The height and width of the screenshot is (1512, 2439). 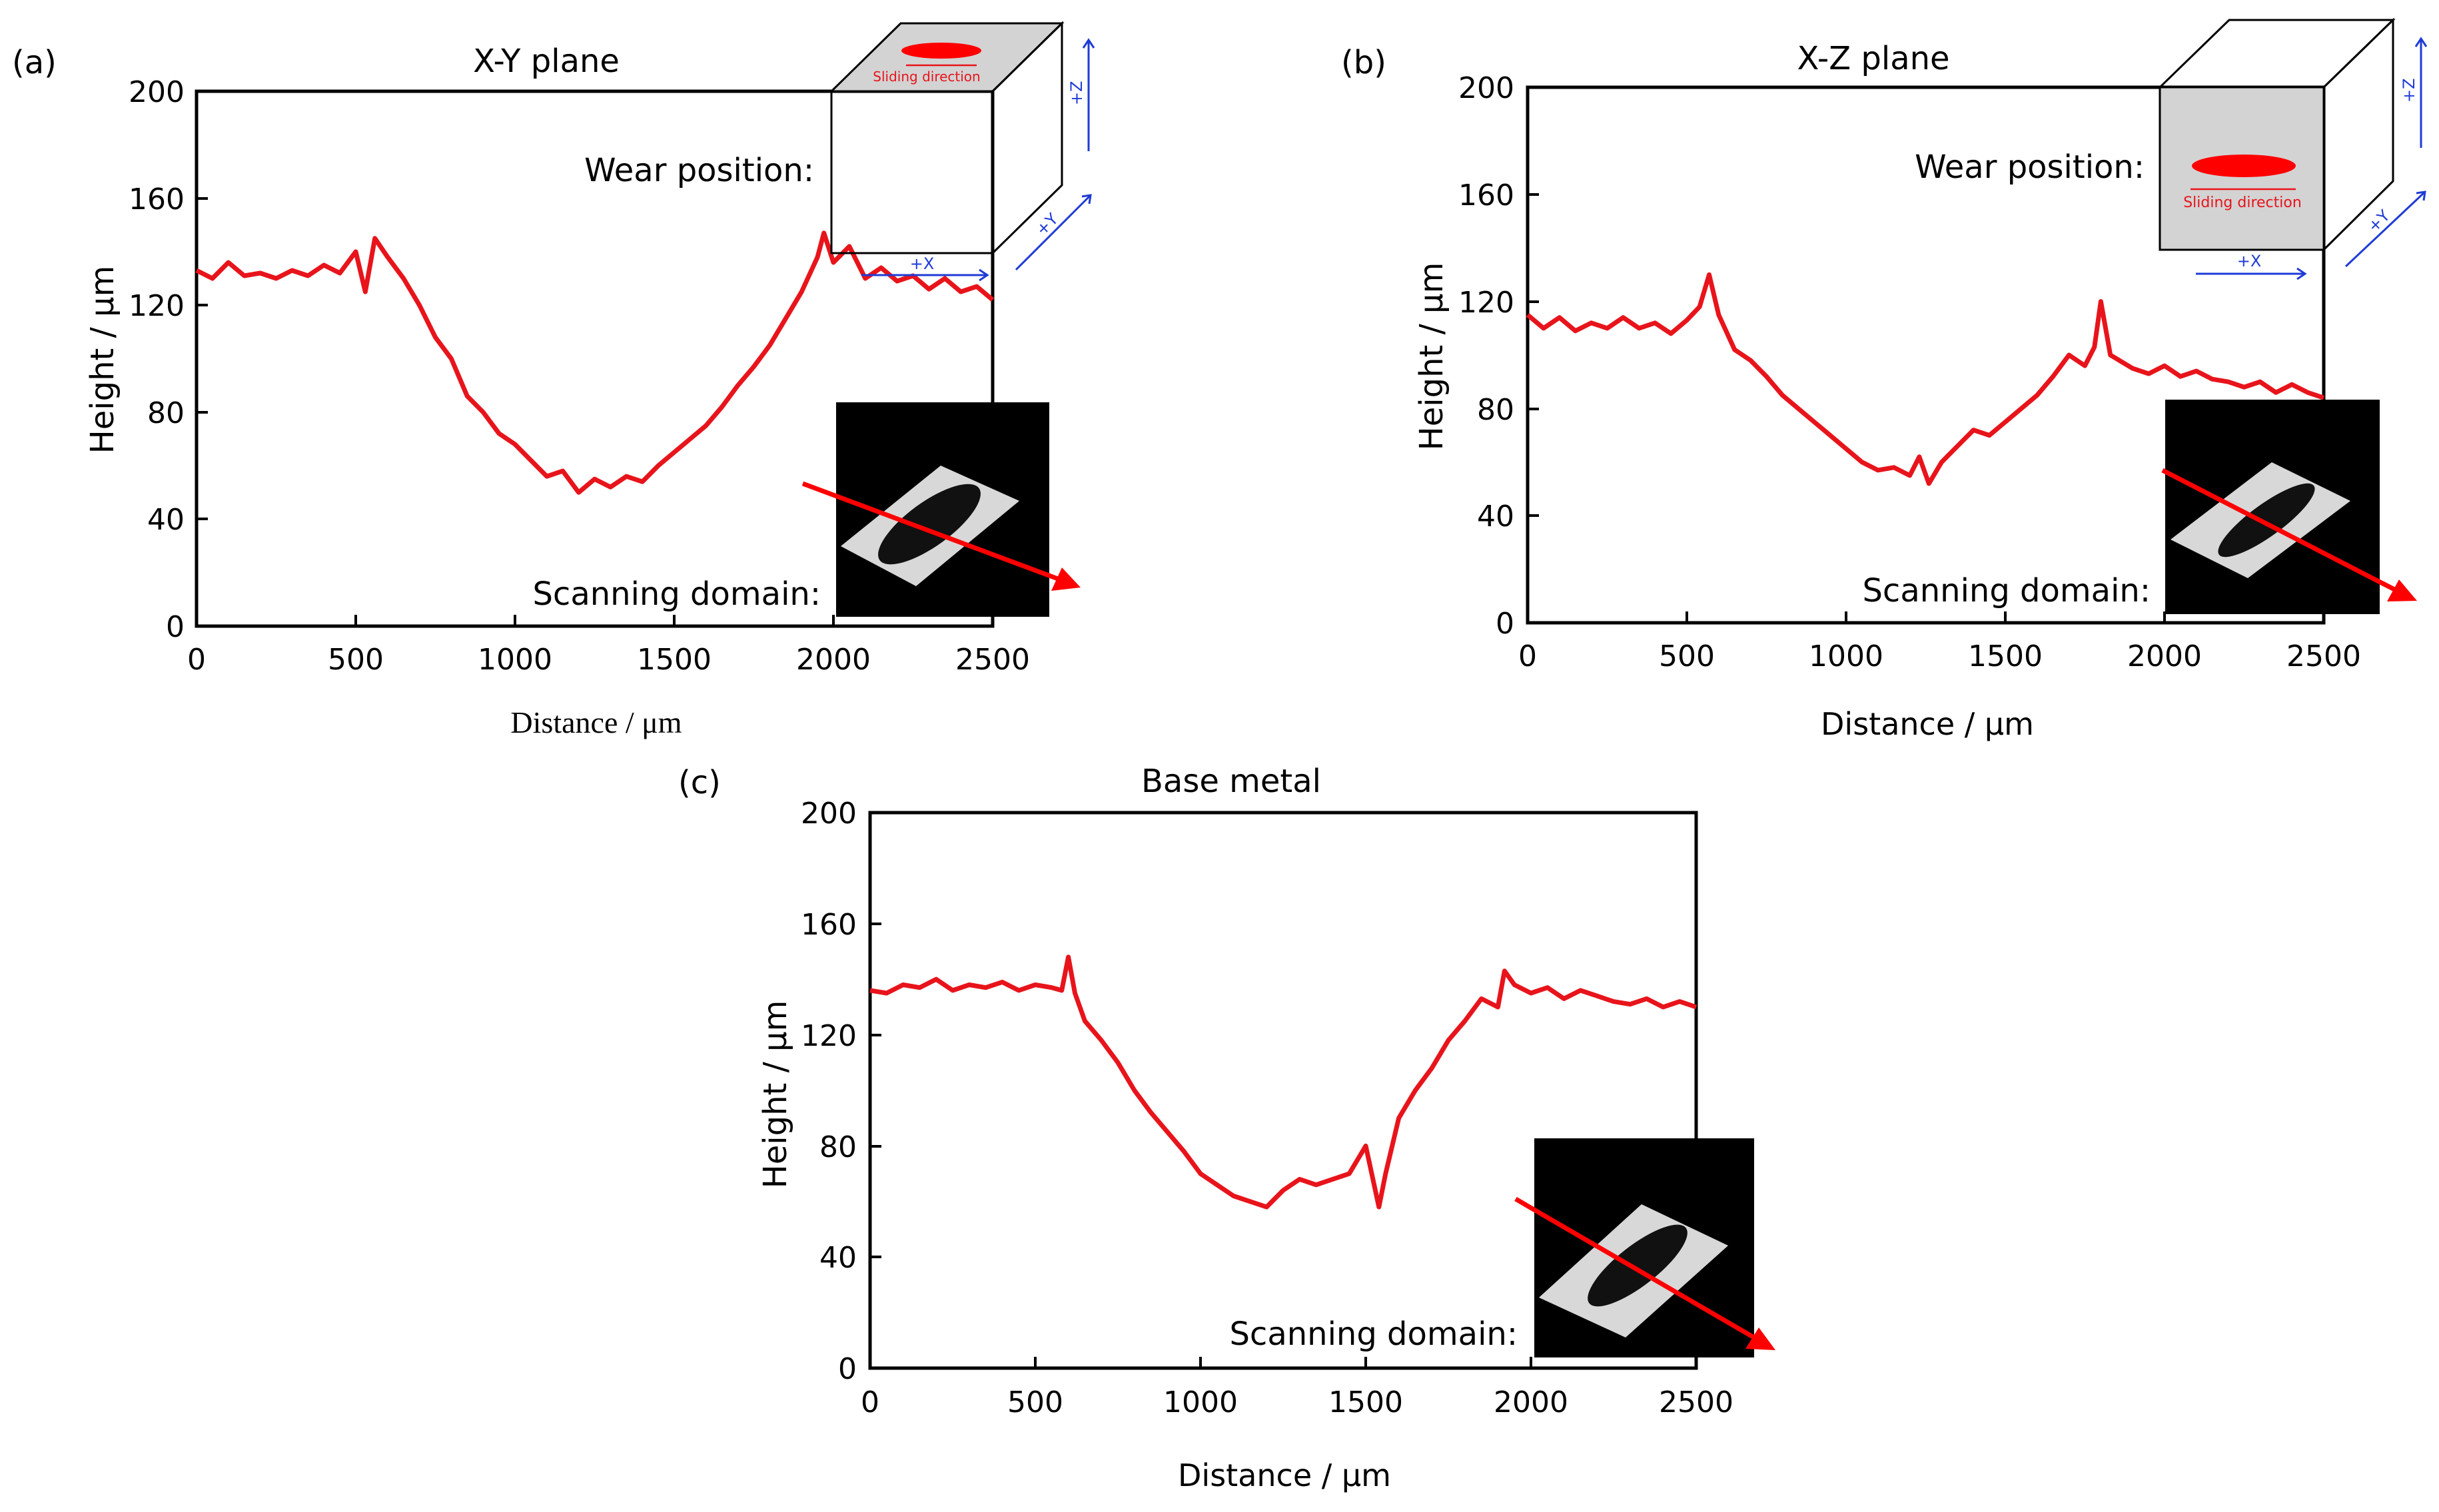 What do you see at coordinates (1873, 59) in the screenshot?
I see `chart-title: X-Z plane` at bounding box center [1873, 59].